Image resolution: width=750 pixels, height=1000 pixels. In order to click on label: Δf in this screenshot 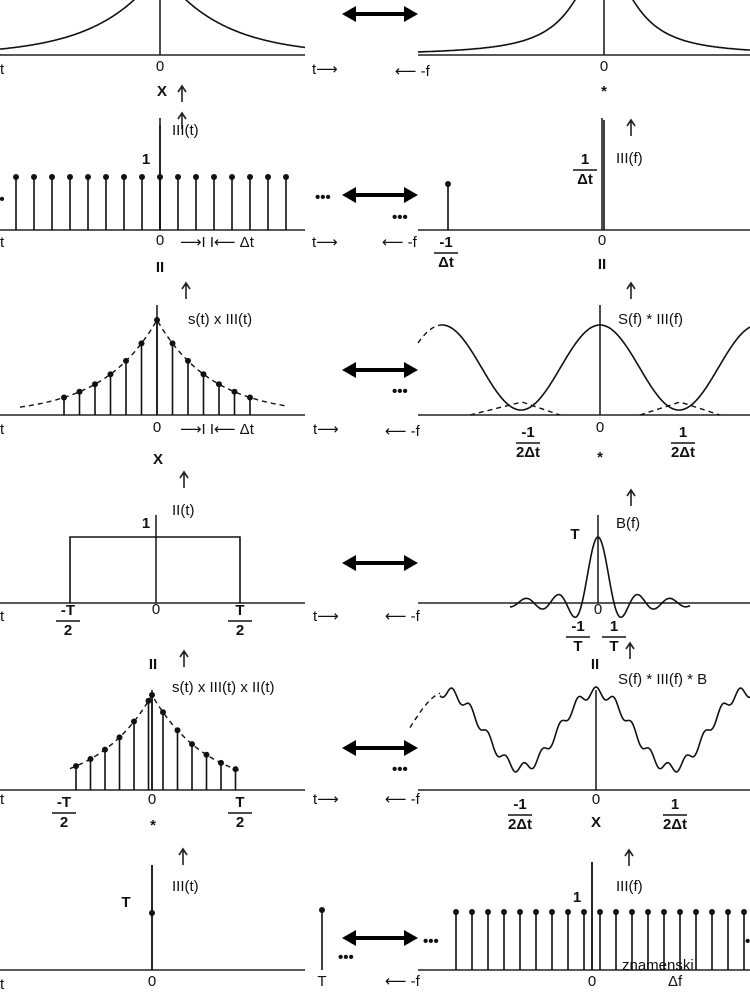, I will do `click(675, 981)`.